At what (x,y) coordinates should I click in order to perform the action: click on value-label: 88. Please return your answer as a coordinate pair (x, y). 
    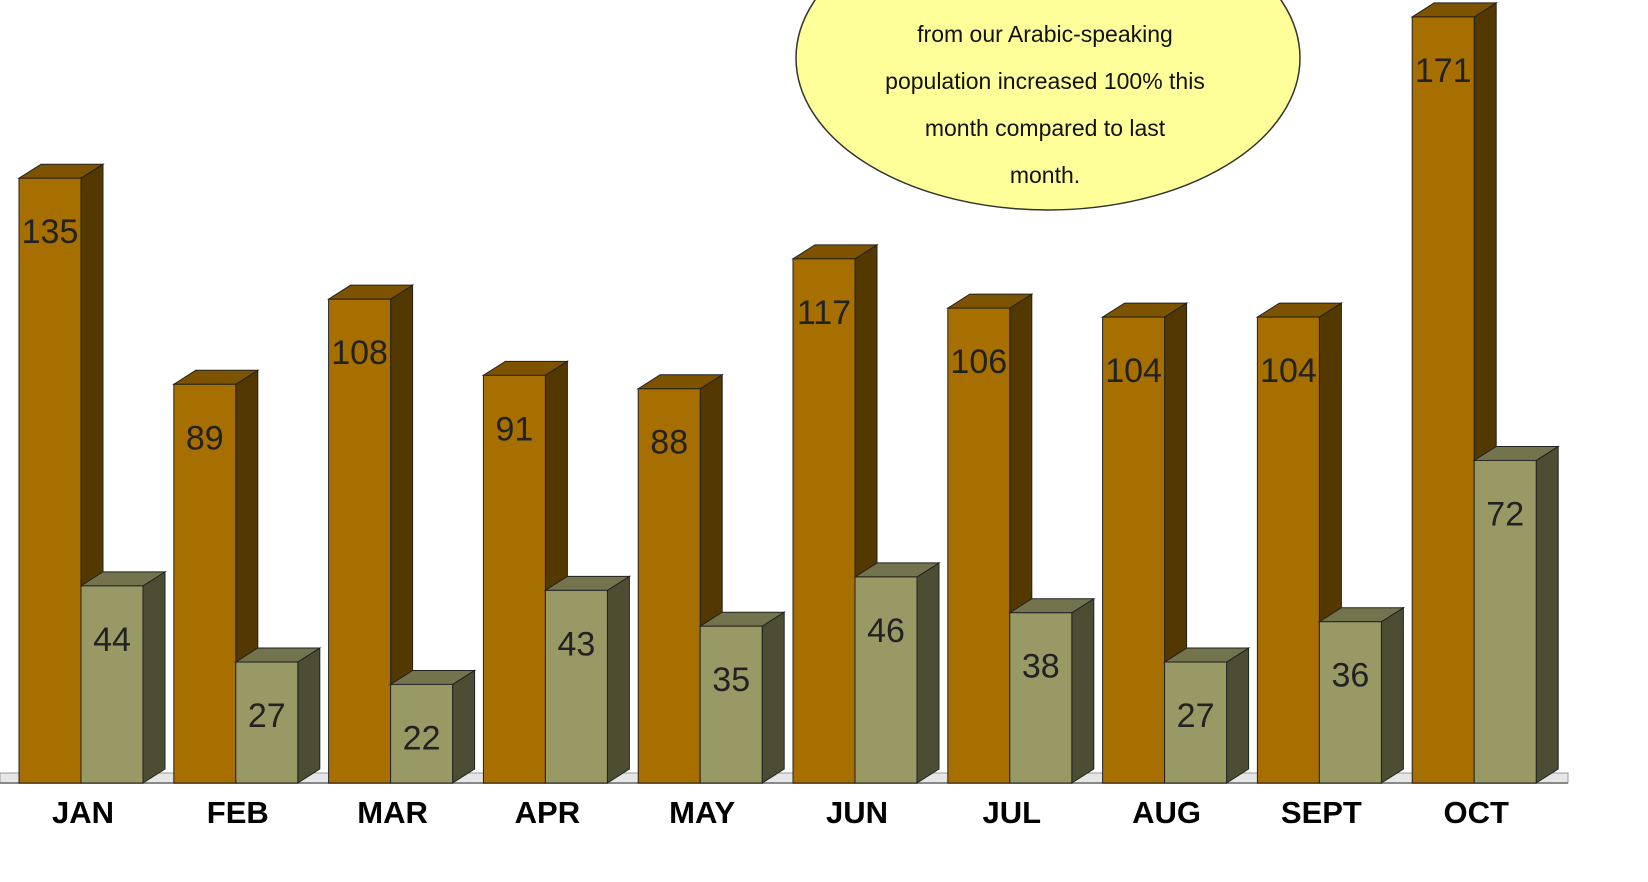
    Looking at the image, I should click on (669, 443).